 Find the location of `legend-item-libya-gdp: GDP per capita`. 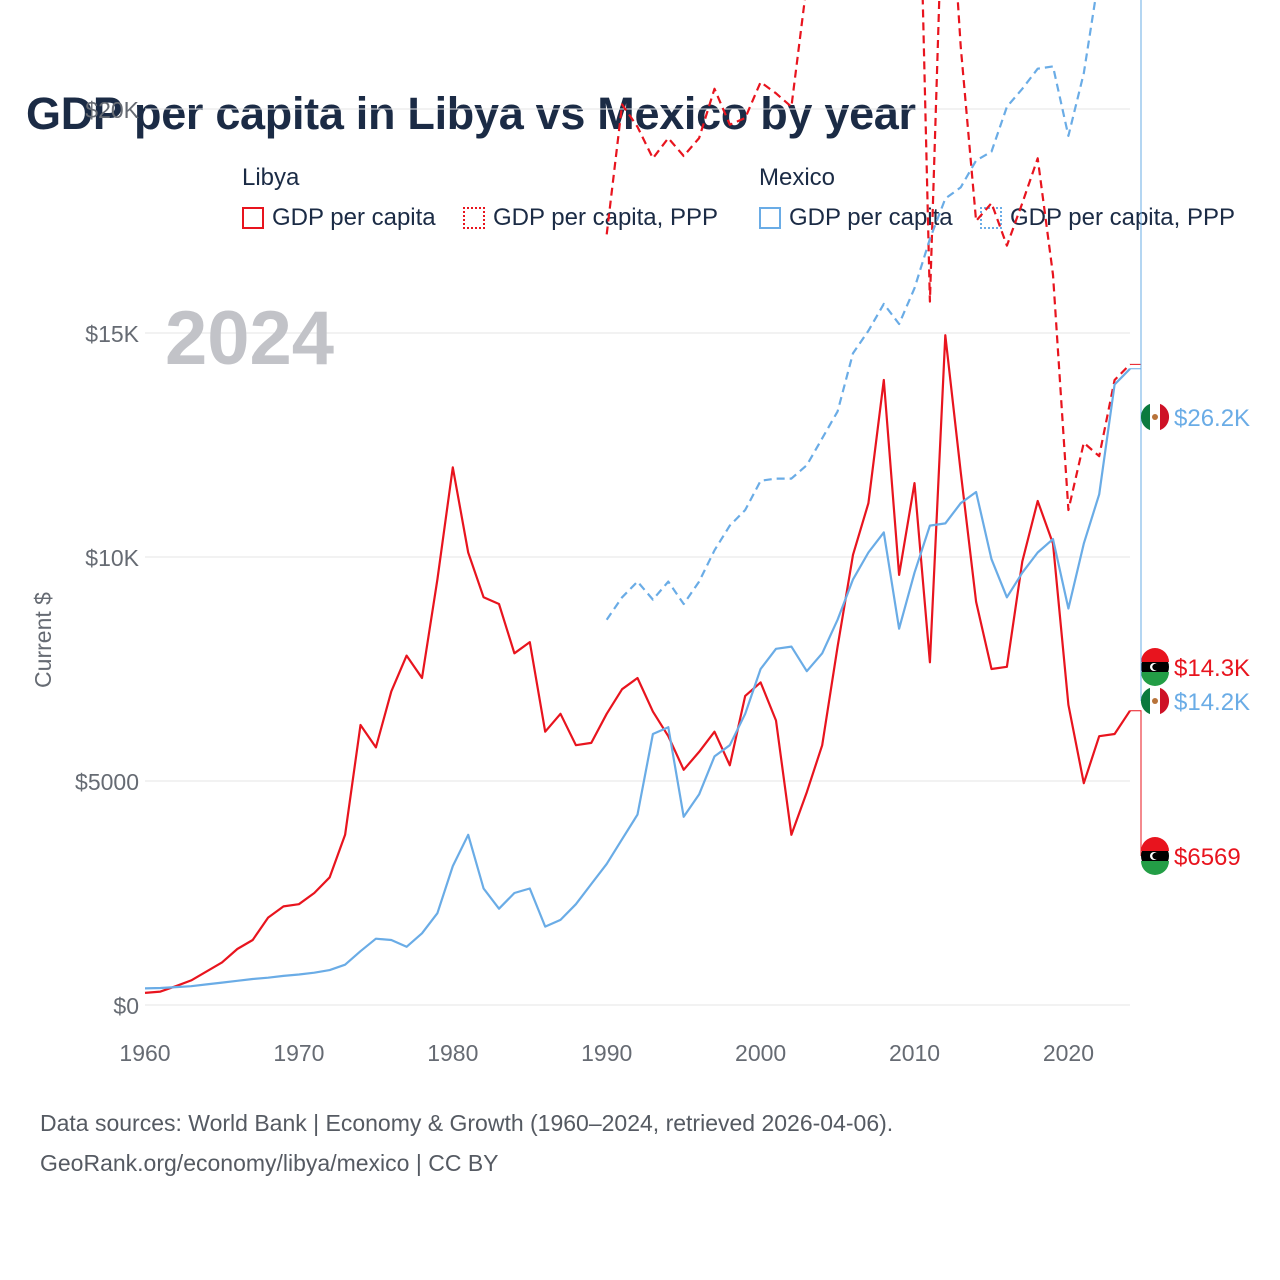

legend-item-libya-gdp: GDP per capita is located at coordinates (339, 218).